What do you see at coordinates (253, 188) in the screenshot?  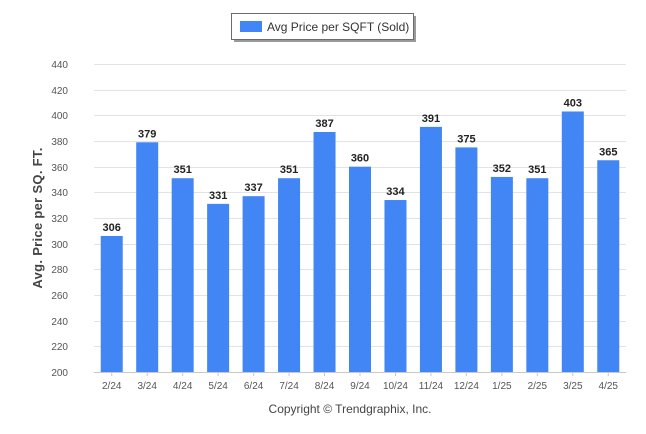 I see `data-label: 337` at bounding box center [253, 188].